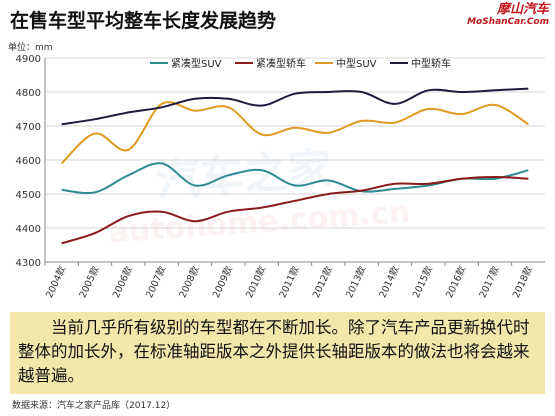 The height and width of the screenshot is (416, 555). What do you see at coordinates (355, 282) in the screenshot?
I see `x-tick-label: 2013款` at bounding box center [355, 282].